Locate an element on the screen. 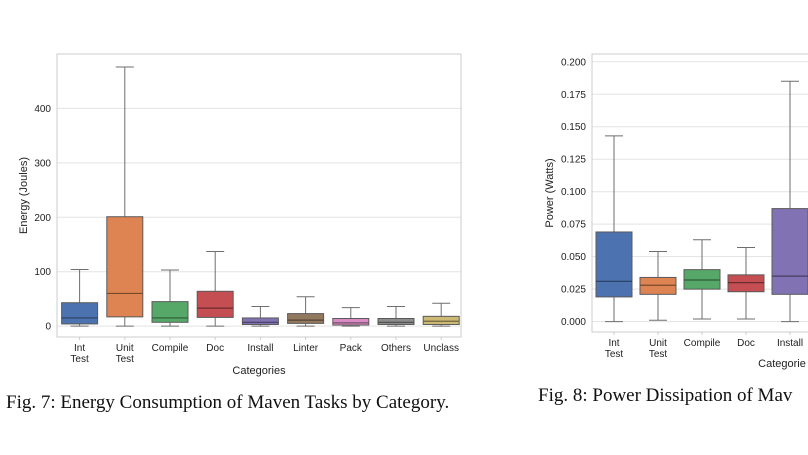 Image resolution: width=808 pixels, height=455 pixels. fig8-xtick-label: Compile is located at coordinates (702, 343).